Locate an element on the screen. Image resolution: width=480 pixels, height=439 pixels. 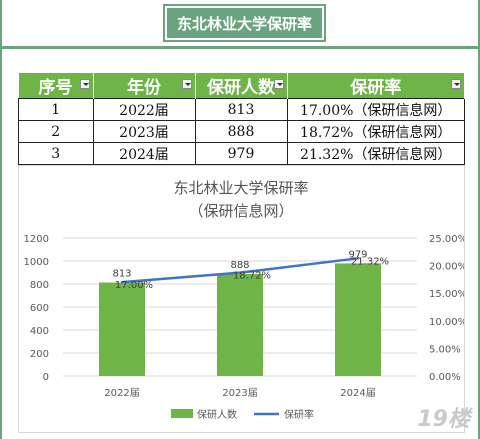
col-header-label: 序号 is located at coordinates (55, 88).